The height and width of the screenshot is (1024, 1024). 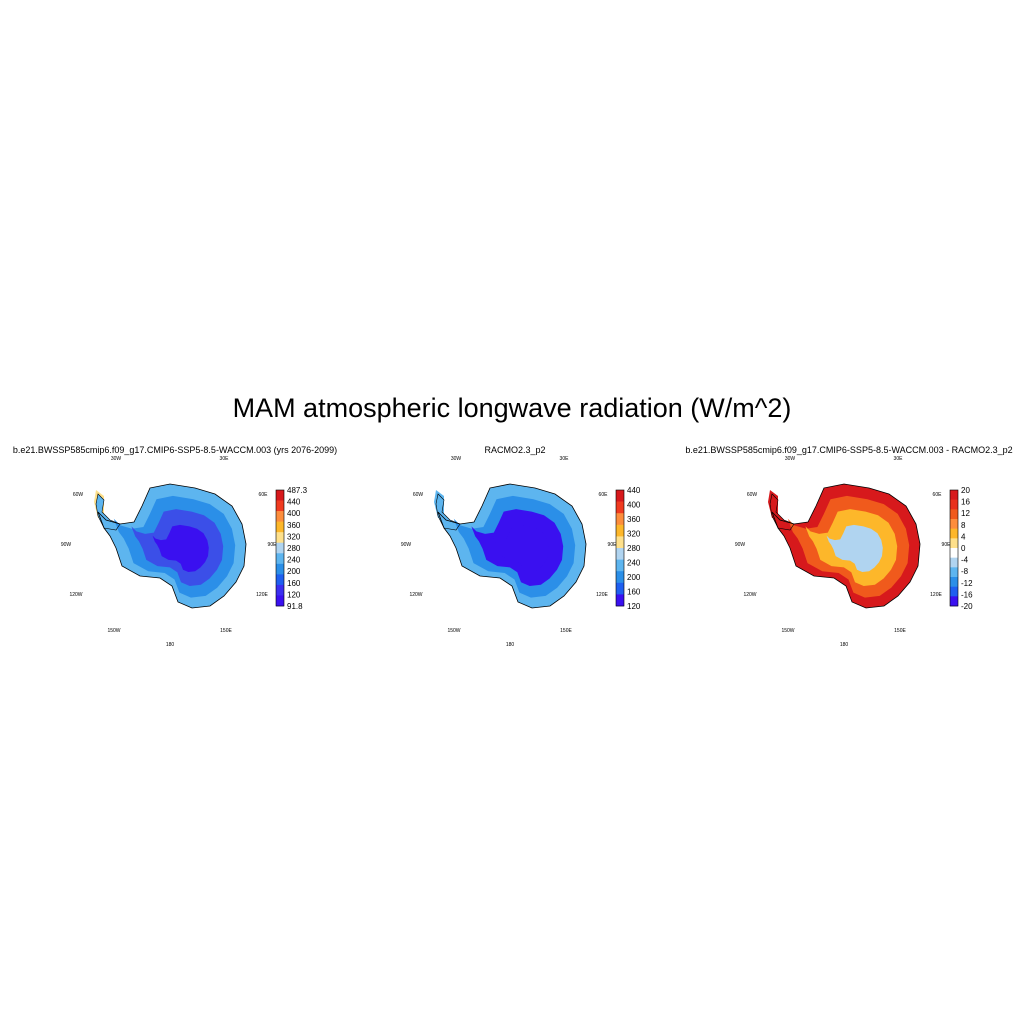 What do you see at coordinates (965, 513) in the screenshot?
I see `colorbar-label: 12` at bounding box center [965, 513].